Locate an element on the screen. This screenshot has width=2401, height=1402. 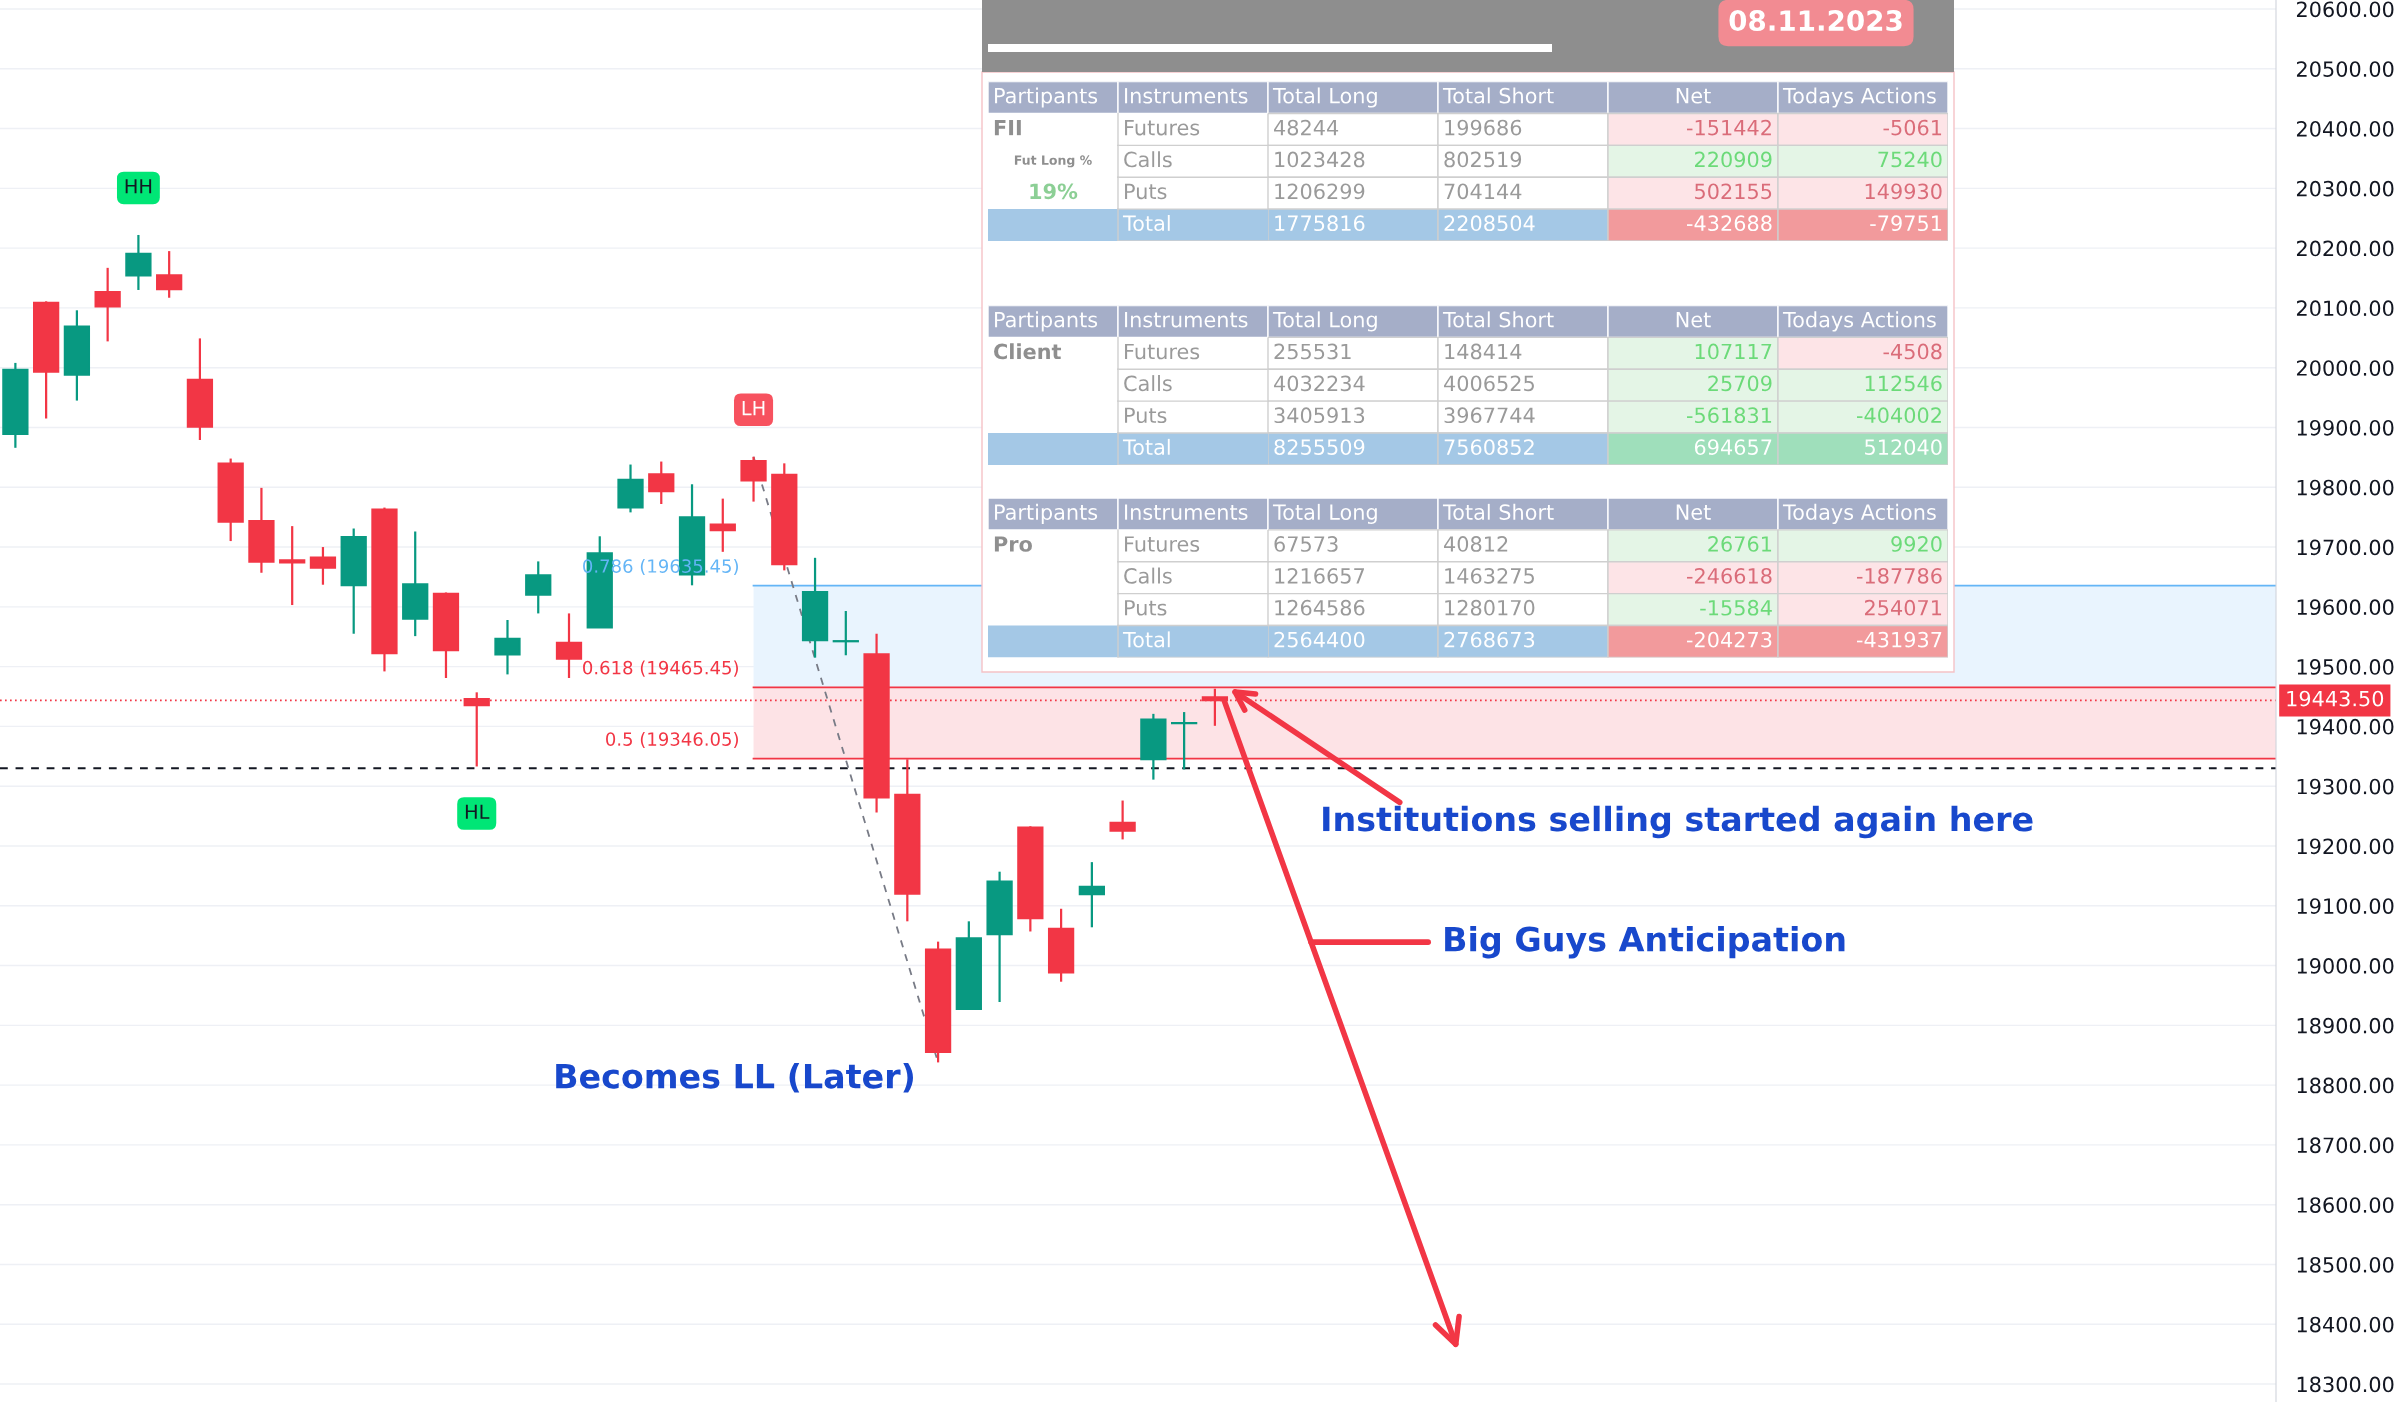
data-label: 2564400 is located at coordinates (1319, 639).